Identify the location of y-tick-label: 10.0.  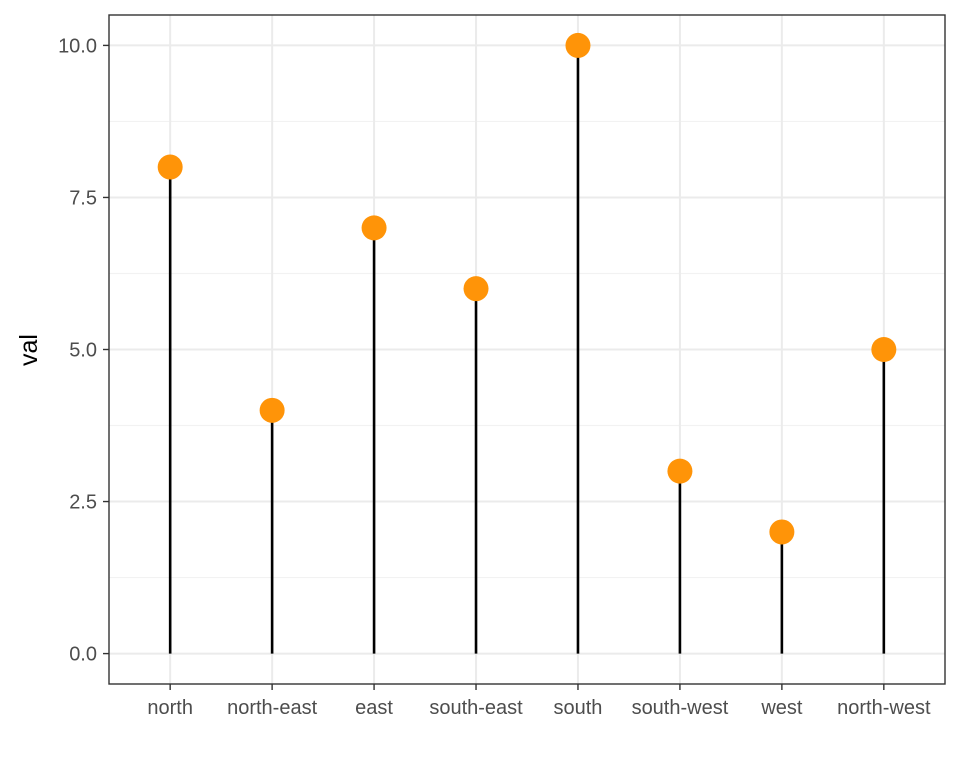
(77, 46).